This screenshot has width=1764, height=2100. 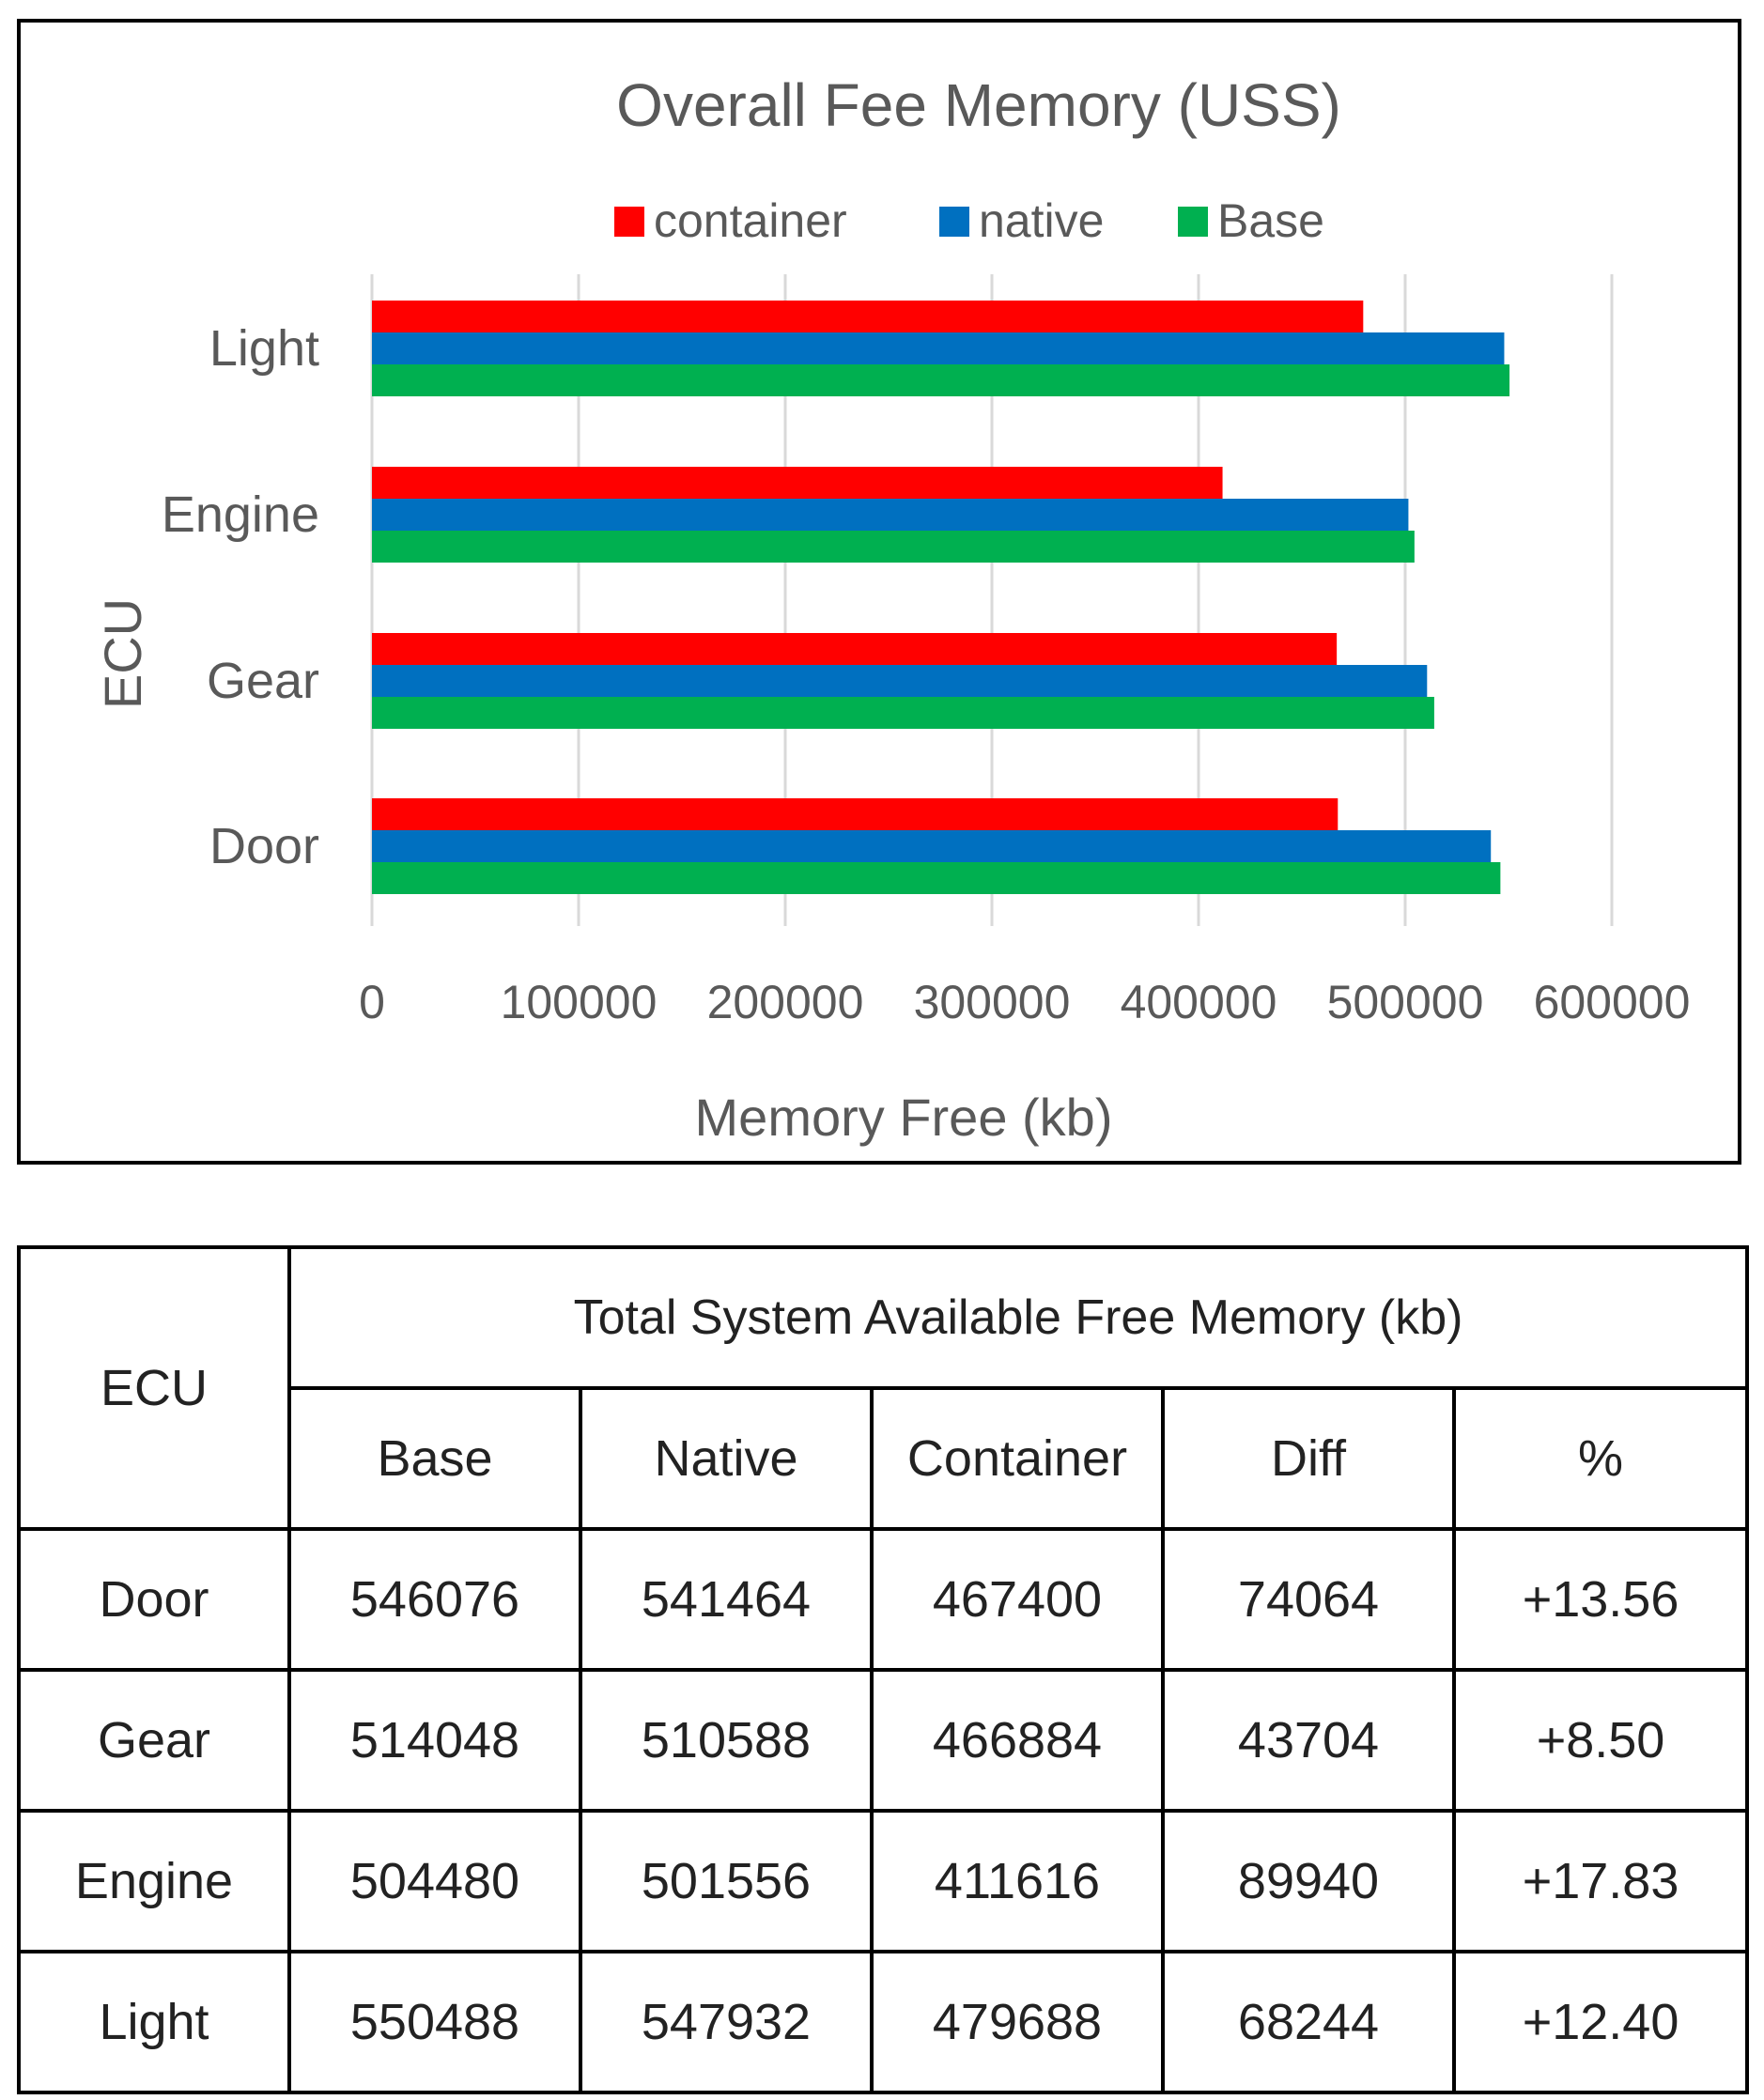 I want to click on cell-base: 550488, so click(x=434, y=2022).